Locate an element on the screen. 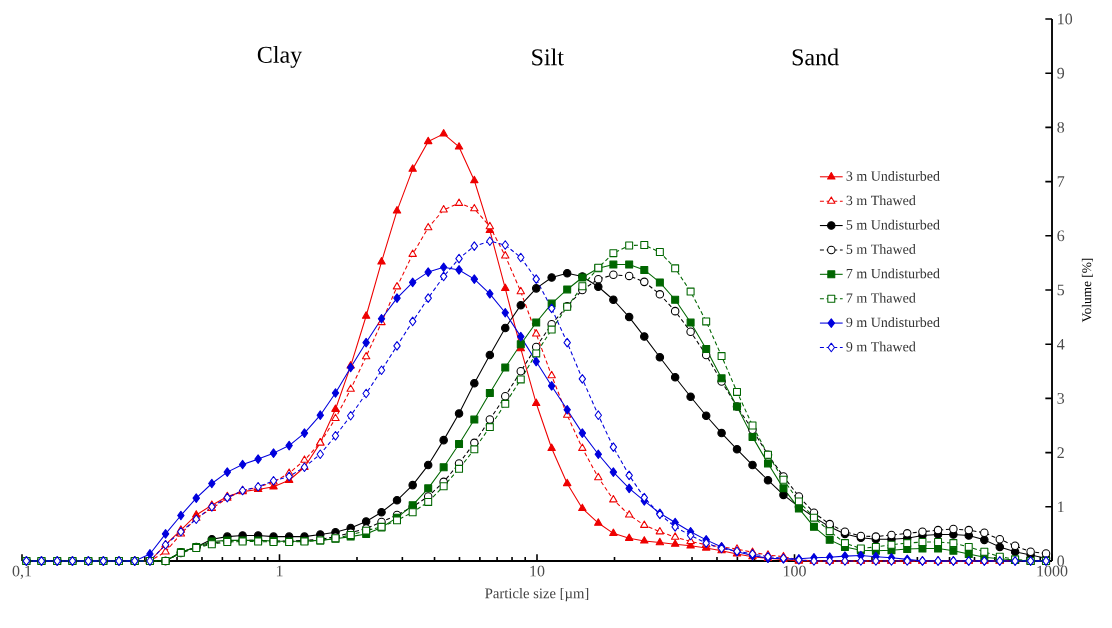 This screenshot has width=1112, height=628. y-tick-label: 9 is located at coordinates (1061, 73).